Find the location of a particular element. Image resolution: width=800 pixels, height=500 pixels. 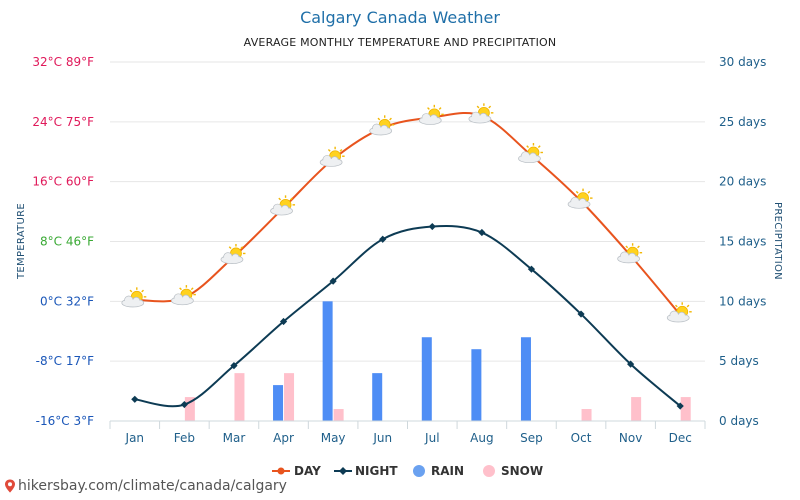

x-tick-label: Jun is located at coordinates (382, 438).